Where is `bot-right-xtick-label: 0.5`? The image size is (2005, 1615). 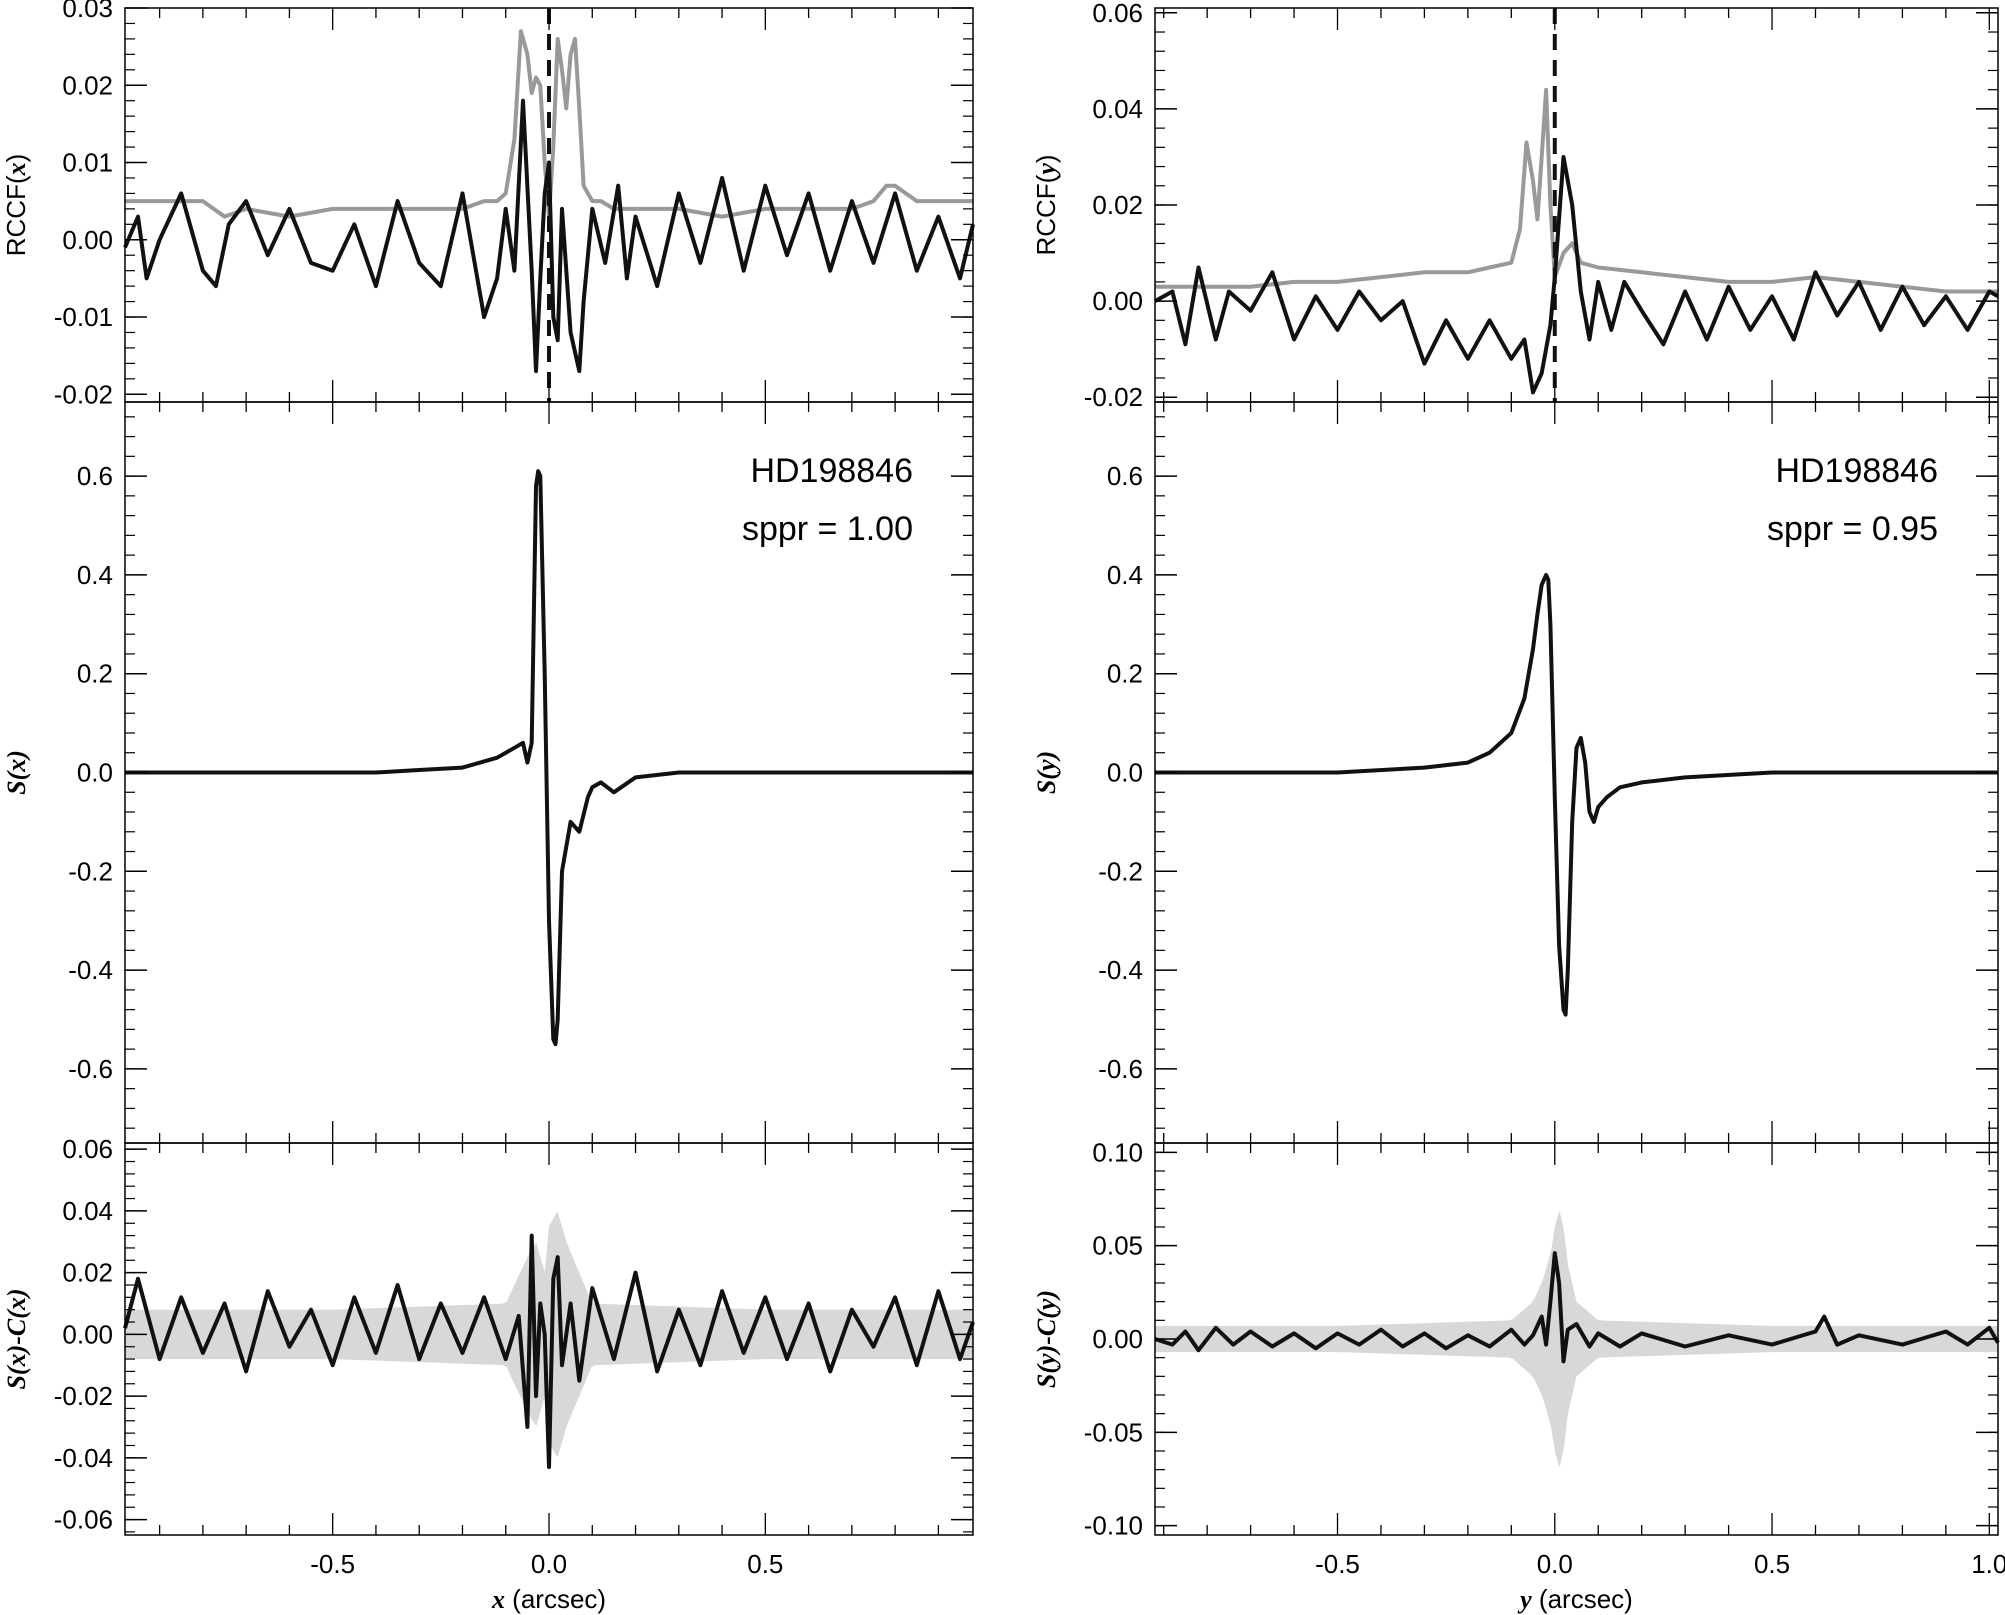 bot-right-xtick-label: 0.5 is located at coordinates (1772, 1564).